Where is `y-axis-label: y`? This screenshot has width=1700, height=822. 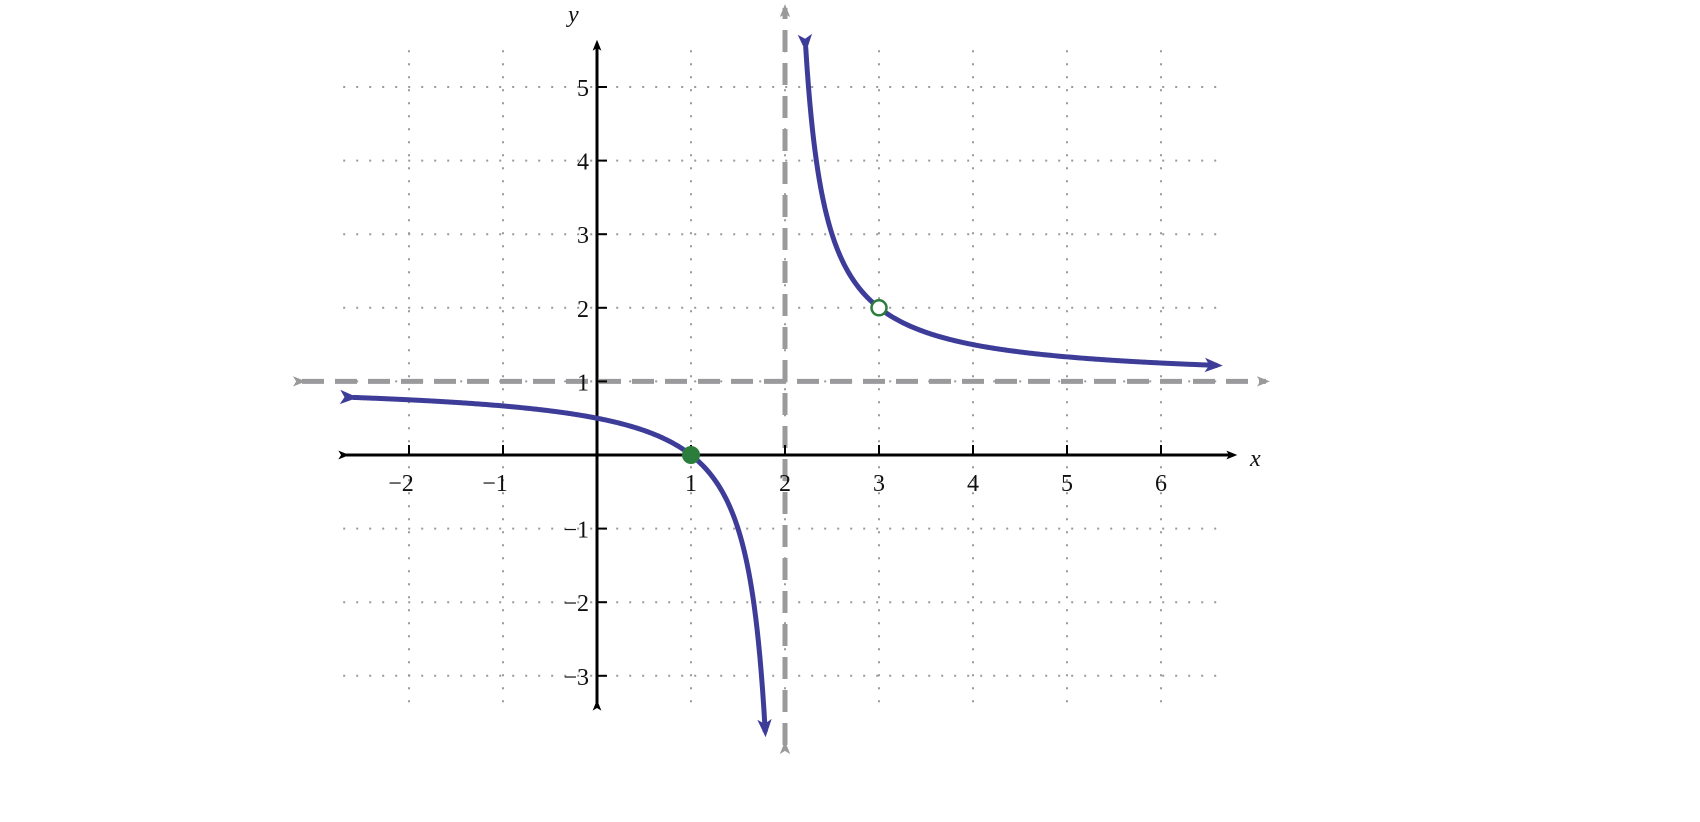 y-axis-label: y is located at coordinates (572, 15).